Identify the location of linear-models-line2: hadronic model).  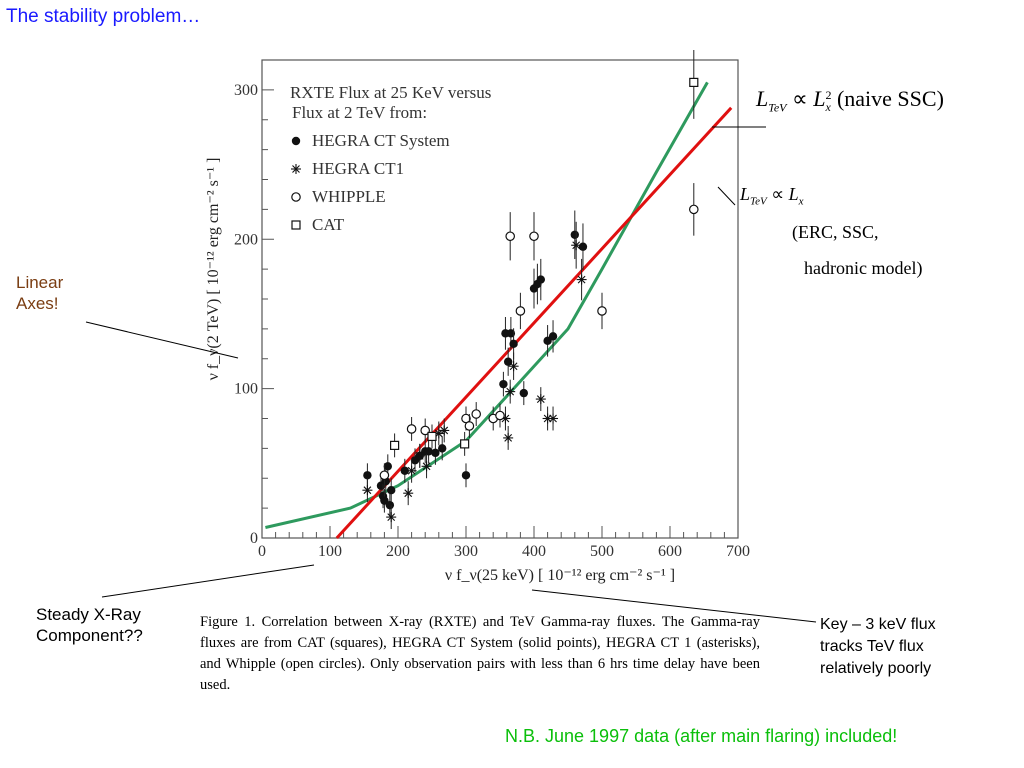
(863, 268).